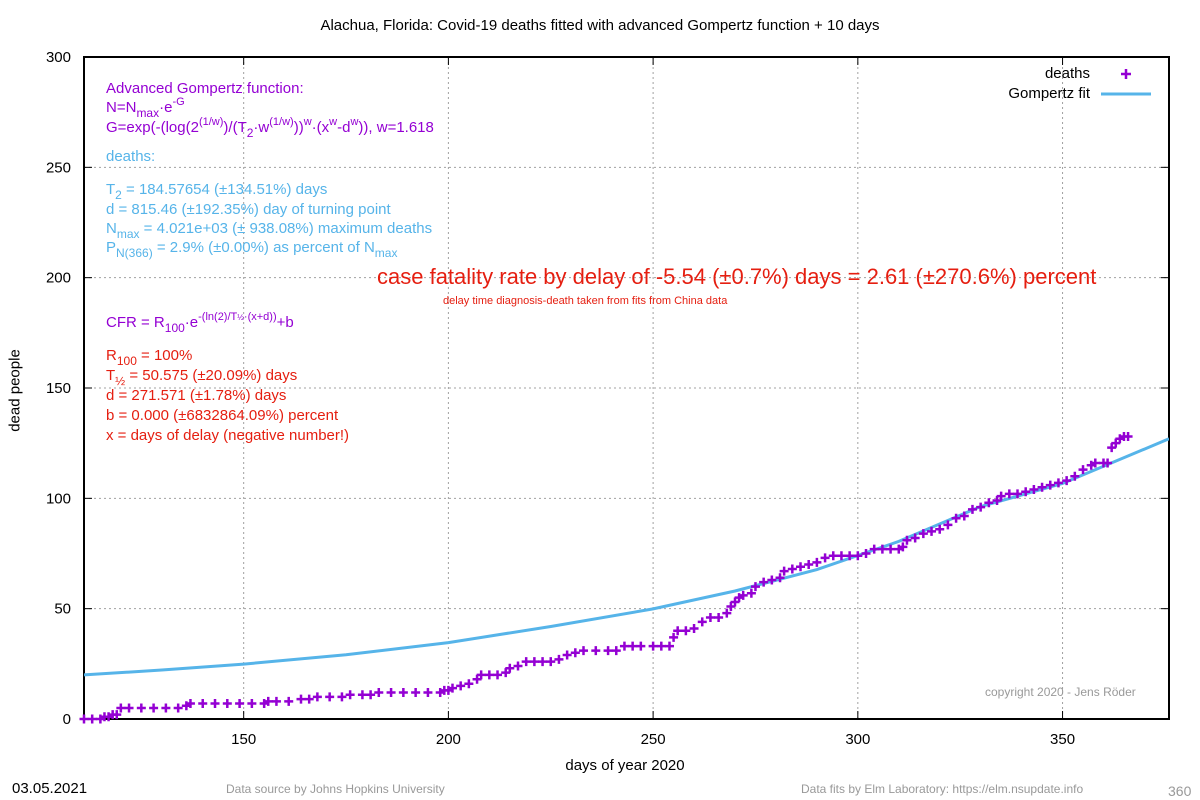  I want to click on y-tick-label: 50, so click(62, 609).